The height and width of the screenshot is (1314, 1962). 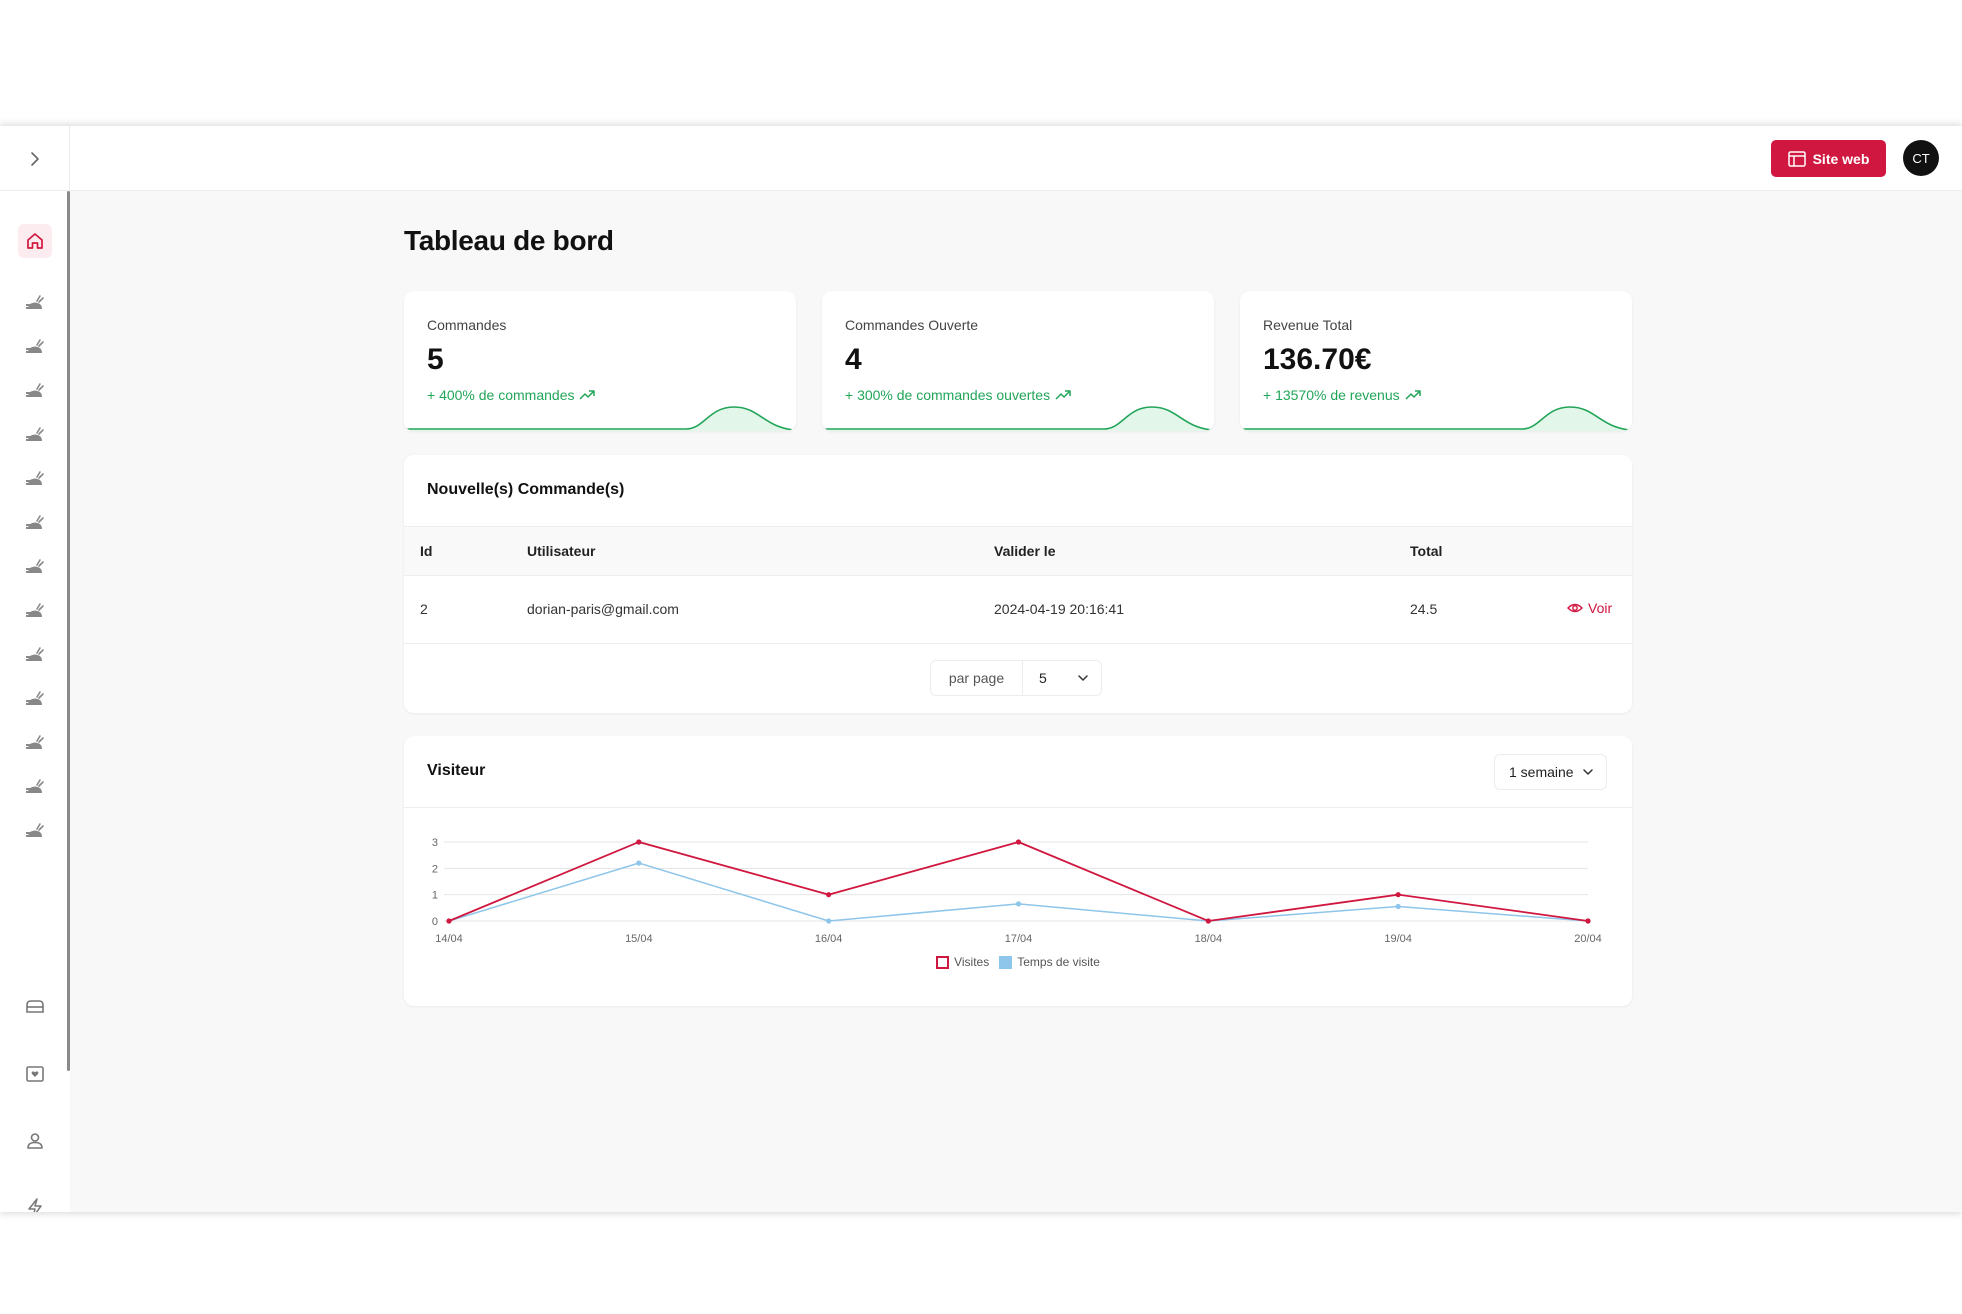 I want to click on site-web-button: Site web, so click(x=1828, y=158).